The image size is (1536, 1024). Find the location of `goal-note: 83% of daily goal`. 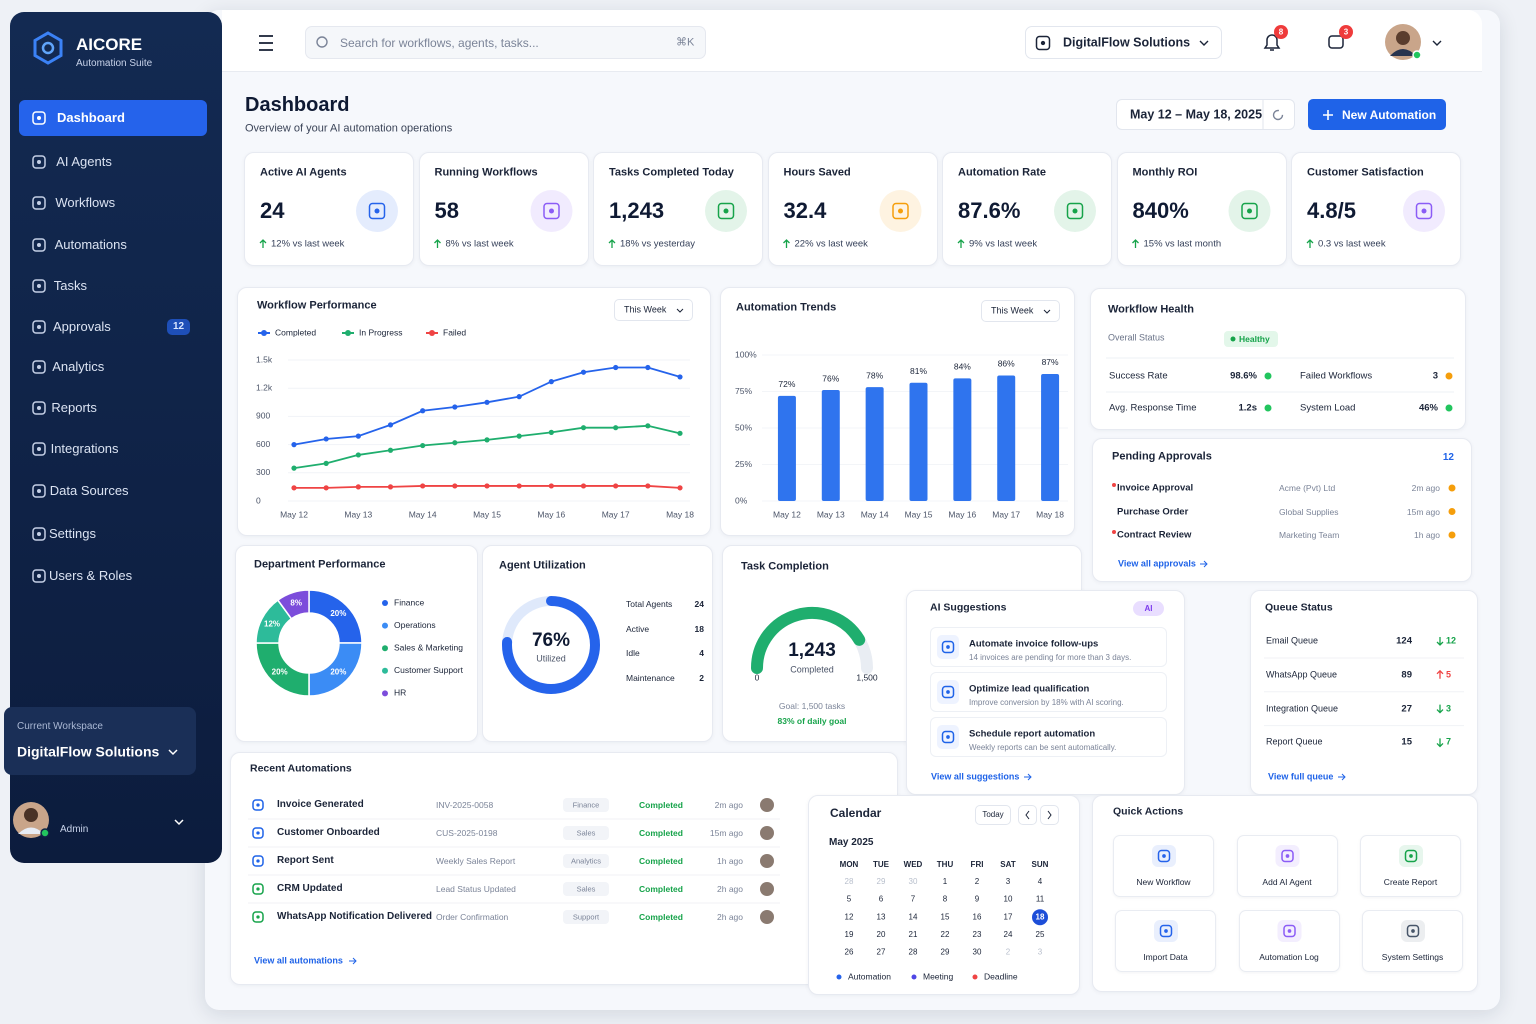

goal-note: 83% of daily goal is located at coordinates (812, 720).